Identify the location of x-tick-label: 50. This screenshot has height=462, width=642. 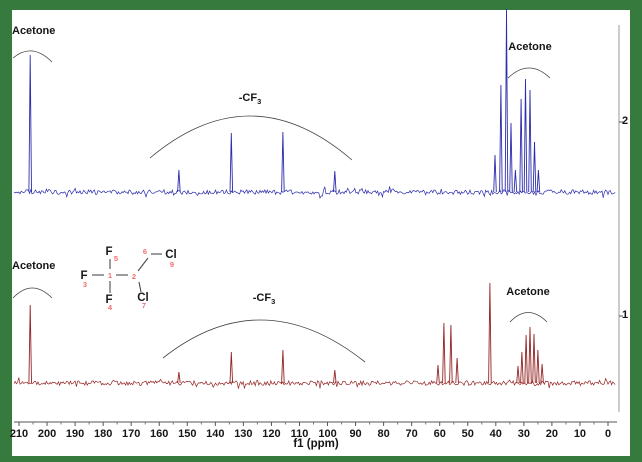
(468, 434).